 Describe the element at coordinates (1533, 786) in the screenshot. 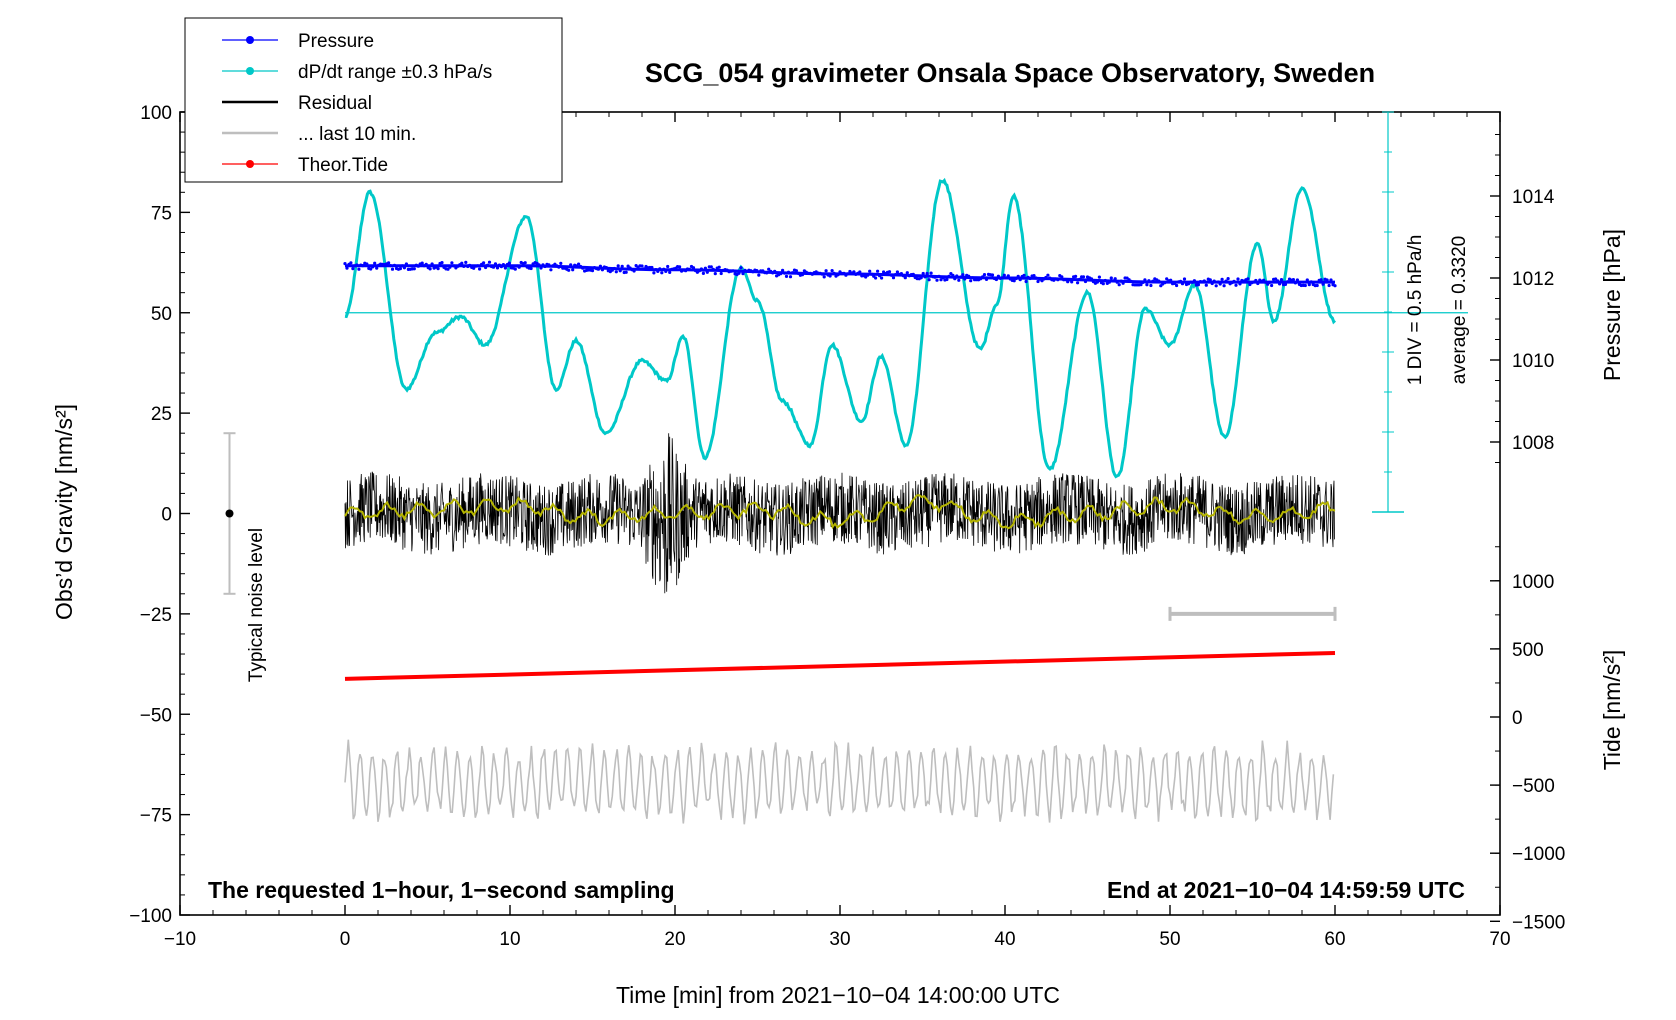

I see `tide-tick-label: −500` at that location.